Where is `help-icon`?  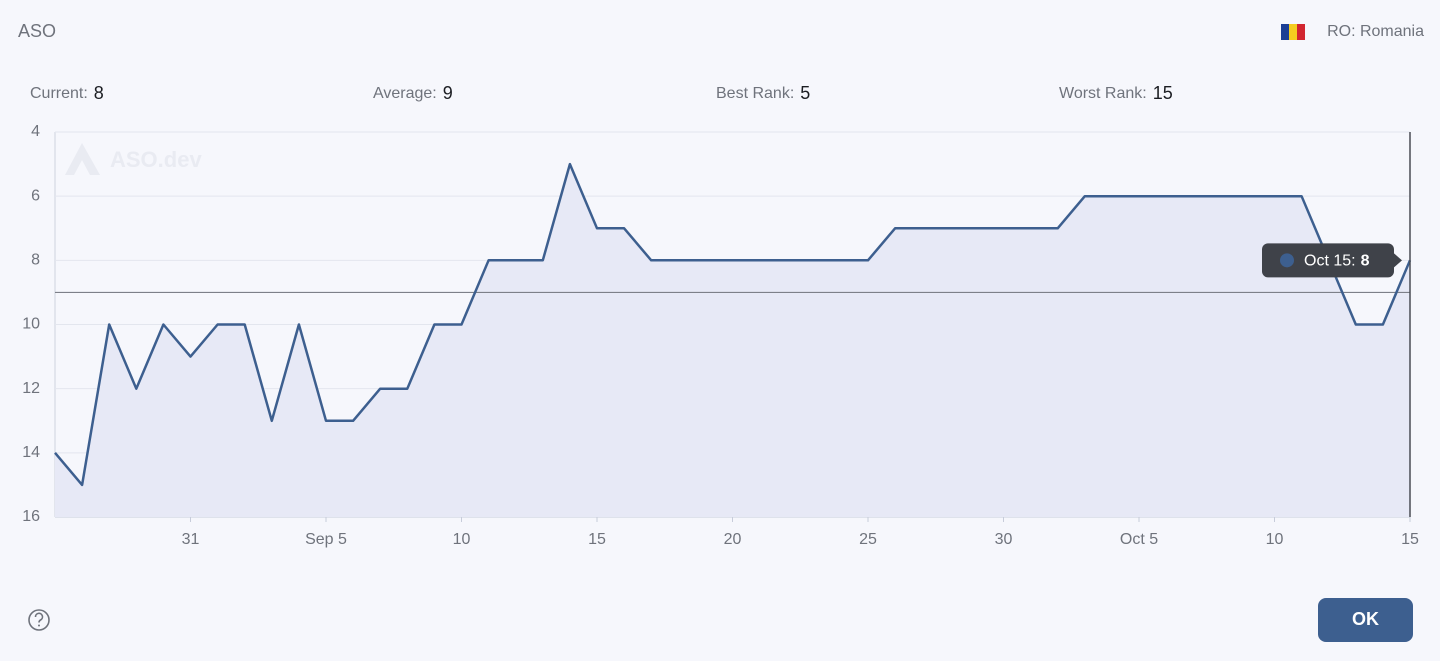 help-icon is located at coordinates (39, 620).